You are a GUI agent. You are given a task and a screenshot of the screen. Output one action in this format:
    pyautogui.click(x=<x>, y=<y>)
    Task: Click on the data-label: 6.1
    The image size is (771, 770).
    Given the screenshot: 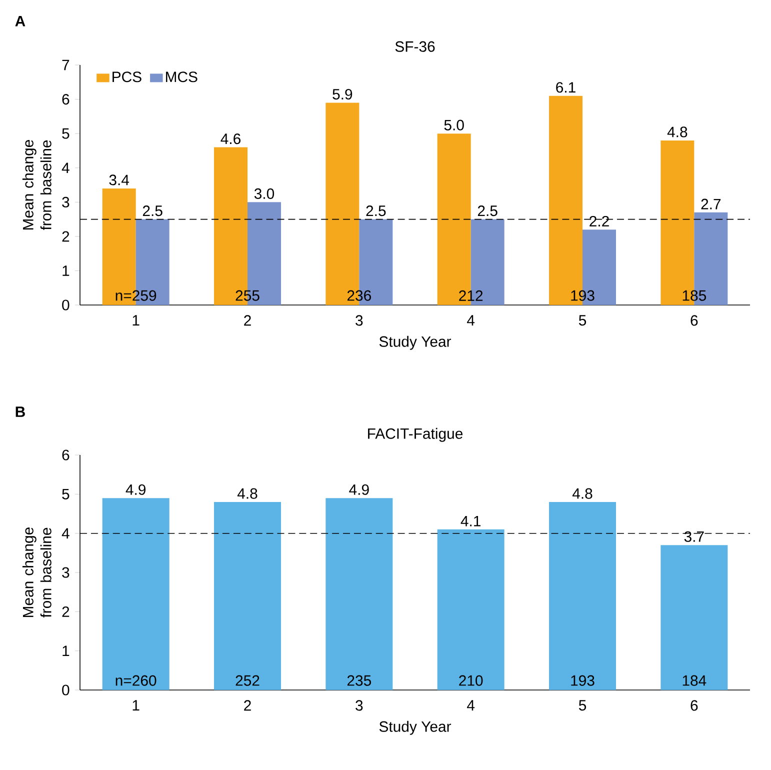 What is the action you would take?
    pyautogui.click(x=566, y=87)
    